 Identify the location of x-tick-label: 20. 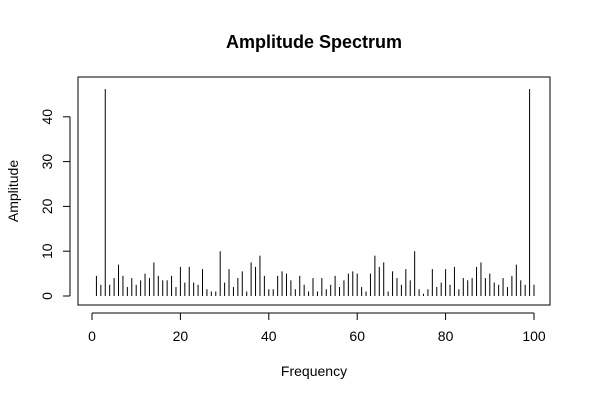
(181, 336).